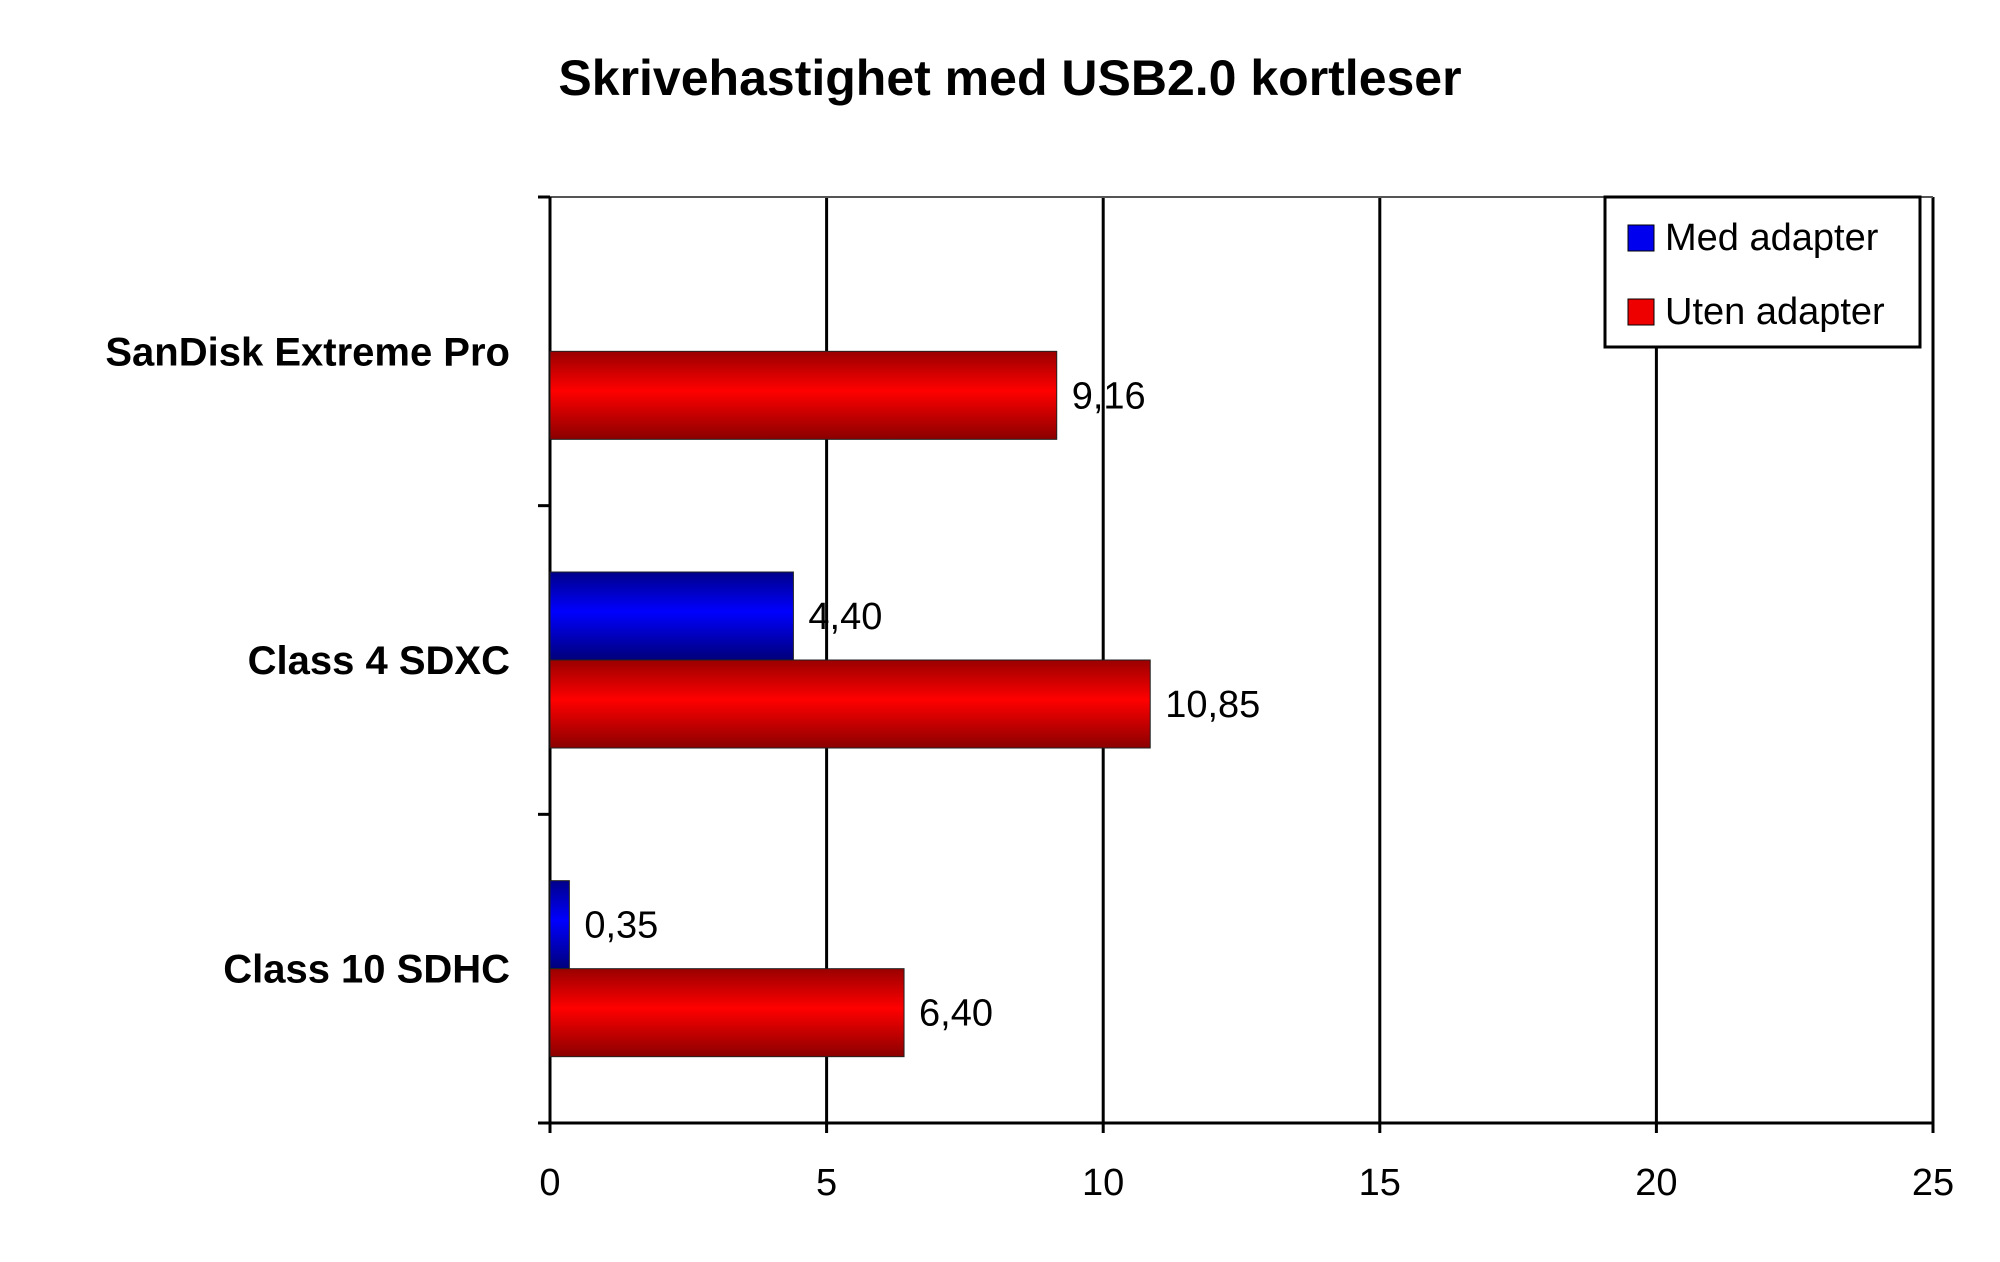 The width and height of the screenshot is (2000, 1262). Describe the element at coordinates (1380, 1183) in the screenshot. I see `x-tick-label: 15` at that location.